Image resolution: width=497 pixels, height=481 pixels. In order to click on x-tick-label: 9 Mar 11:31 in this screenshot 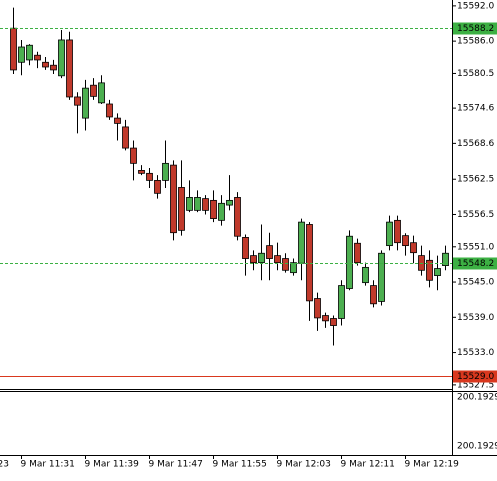, I will do `click(48, 465)`.